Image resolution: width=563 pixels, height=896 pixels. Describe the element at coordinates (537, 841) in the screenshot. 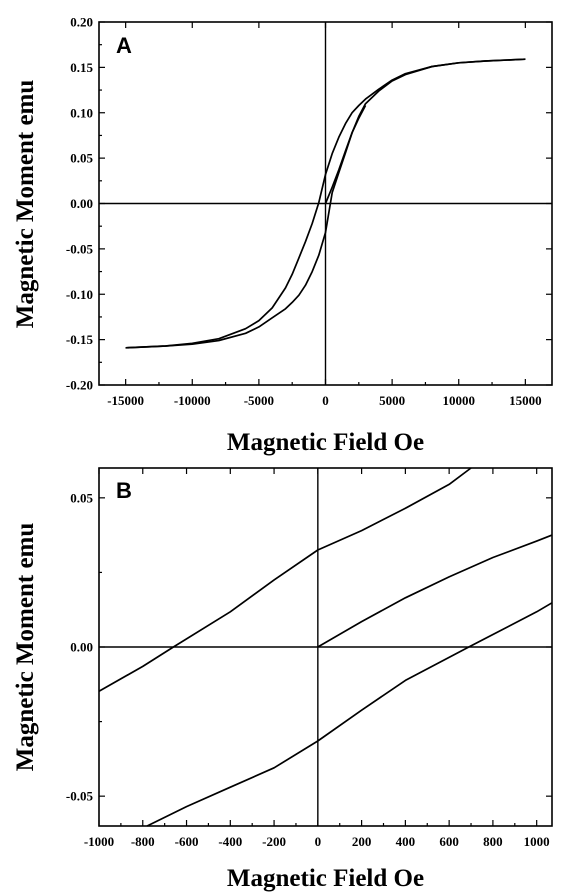

I see `panel-b-x-tick-label: 1000` at that location.